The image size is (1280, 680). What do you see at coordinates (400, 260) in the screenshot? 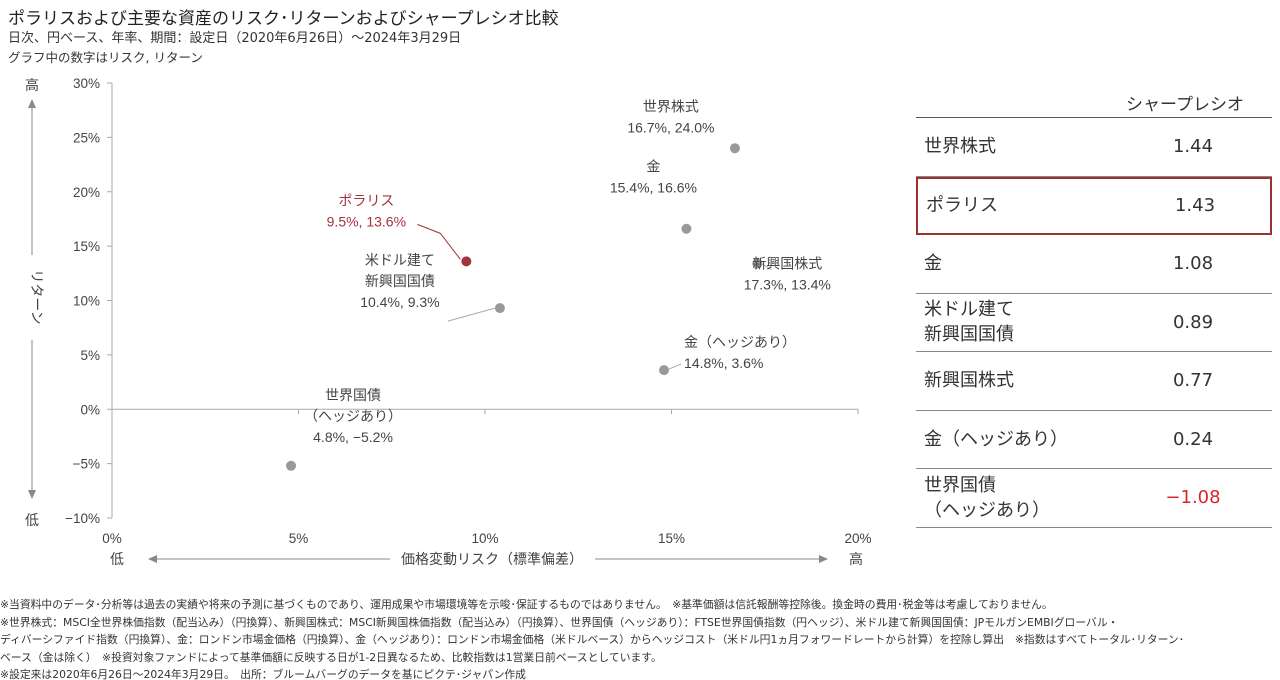
I see `point-name-label: 米ドル建て` at bounding box center [400, 260].